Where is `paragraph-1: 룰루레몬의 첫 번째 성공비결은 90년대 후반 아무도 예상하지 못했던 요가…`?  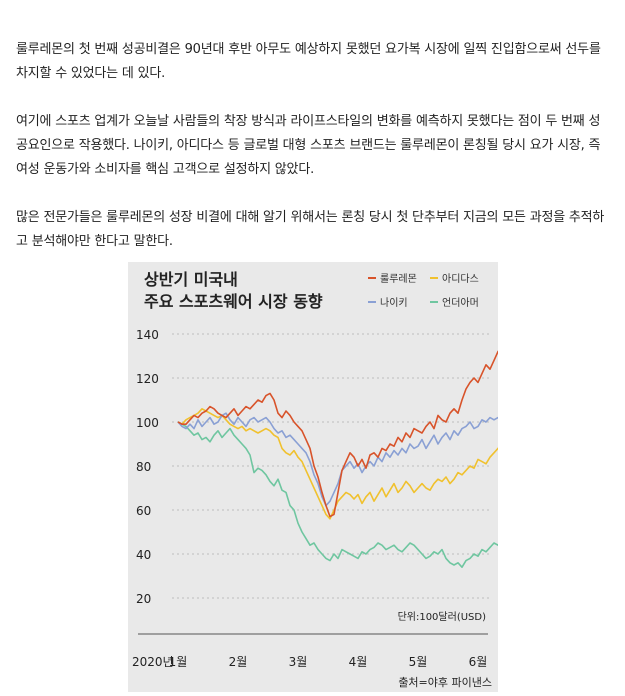 paragraph-1: 룰루레몬의 첫 번째 성공비결은 90년대 후반 아무도 예상하지 못했던 요가… is located at coordinates (308, 61).